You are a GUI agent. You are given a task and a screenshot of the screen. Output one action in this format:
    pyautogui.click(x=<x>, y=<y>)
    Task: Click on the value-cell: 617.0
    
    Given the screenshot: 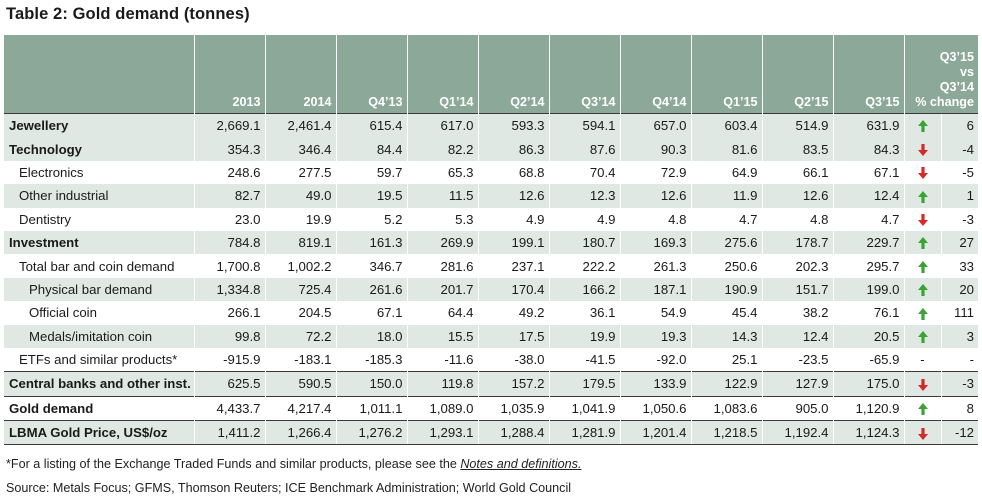 What is the action you would take?
    pyautogui.click(x=442, y=125)
    